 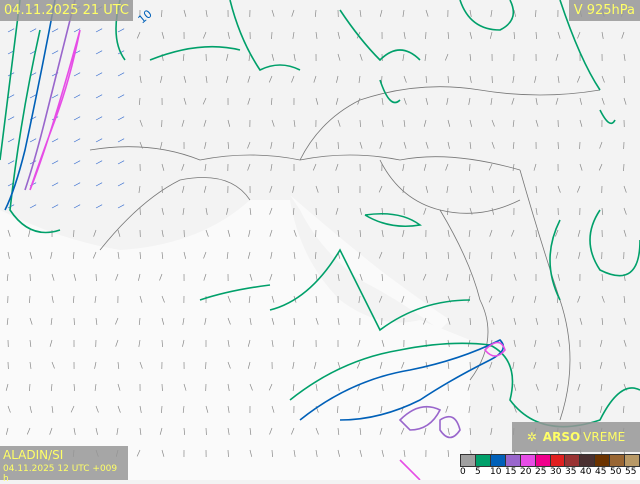 What do you see at coordinates (497, 472) in the screenshot?
I see `legend-tick: 10` at bounding box center [497, 472].